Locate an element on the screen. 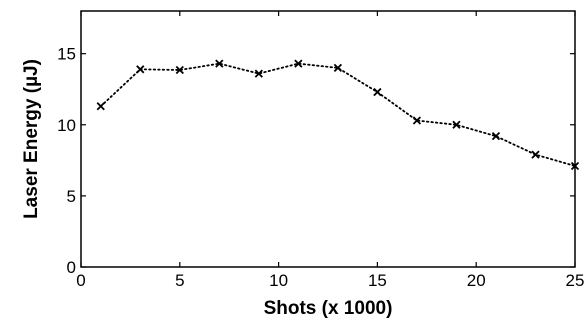  y-tick-label: 10 is located at coordinates (66, 125).